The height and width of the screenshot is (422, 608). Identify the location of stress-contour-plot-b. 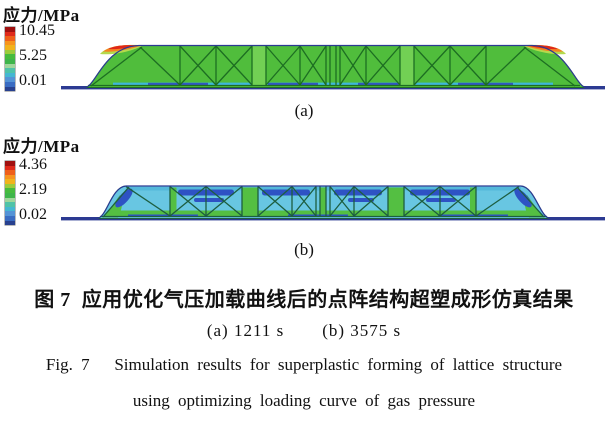
(333, 203).